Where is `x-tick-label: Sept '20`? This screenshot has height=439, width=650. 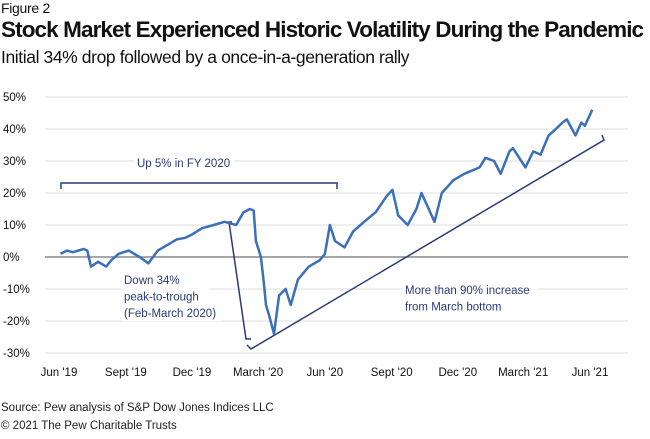 x-tick-label: Sept '20 is located at coordinates (392, 373).